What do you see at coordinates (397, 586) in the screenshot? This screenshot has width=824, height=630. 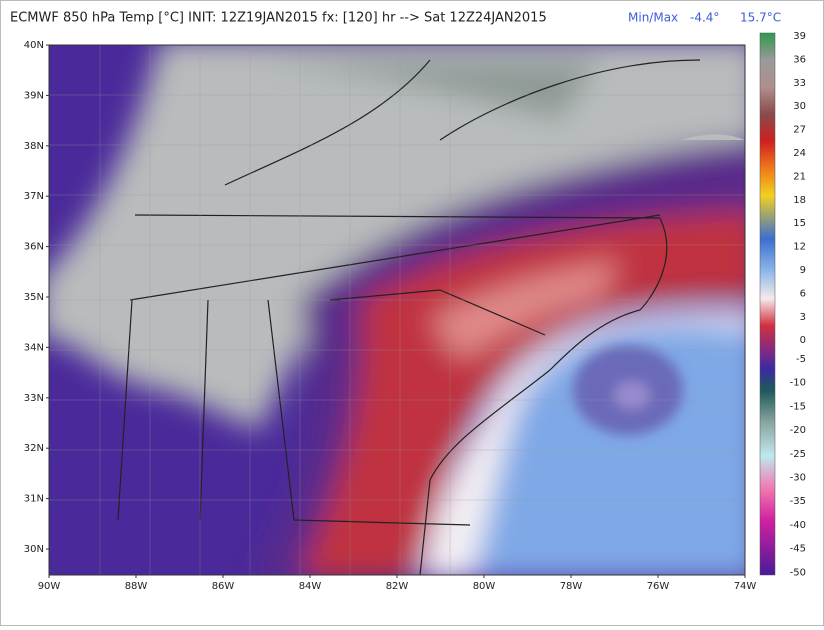 I see `longitude-label: 82W` at bounding box center [397, 586].